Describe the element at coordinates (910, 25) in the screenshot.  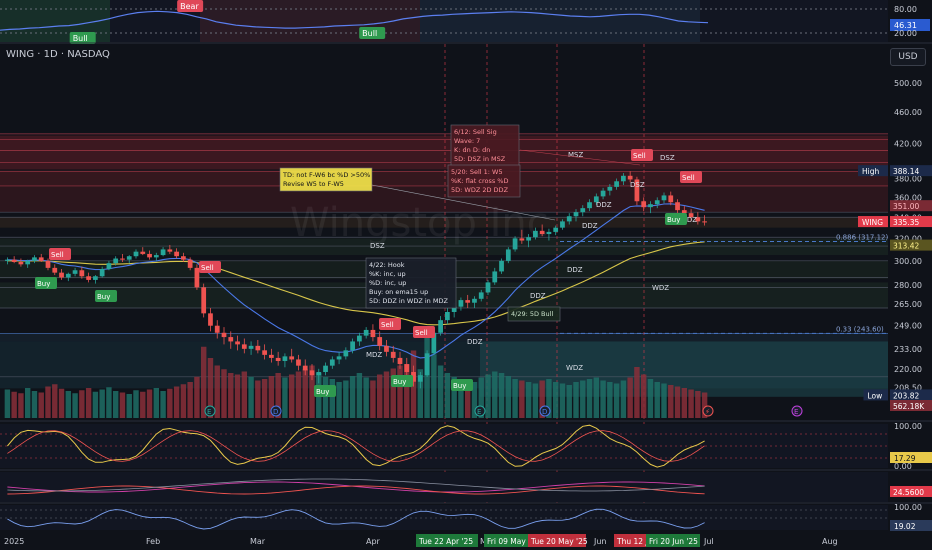
I see `top-value-tag` at that location.